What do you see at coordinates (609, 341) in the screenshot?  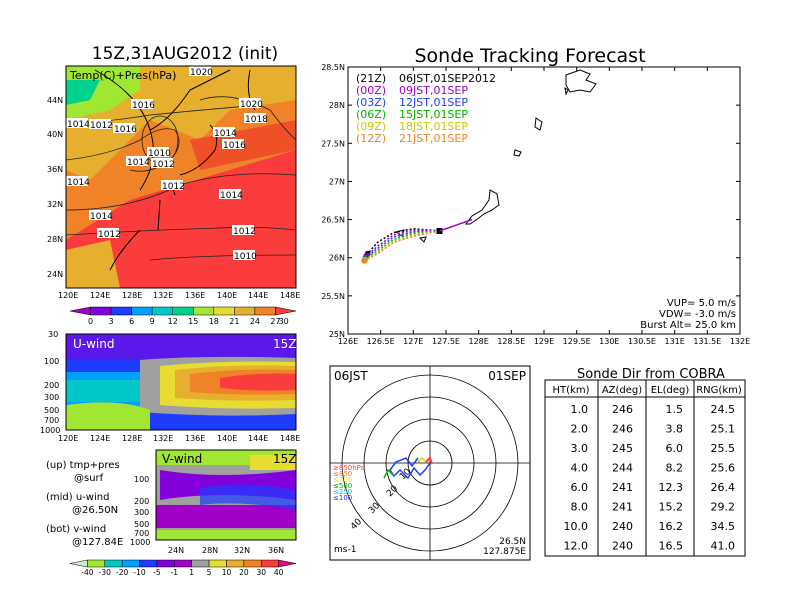 I see `track-lon-tick: 130E` at bounding box center [609, 341].